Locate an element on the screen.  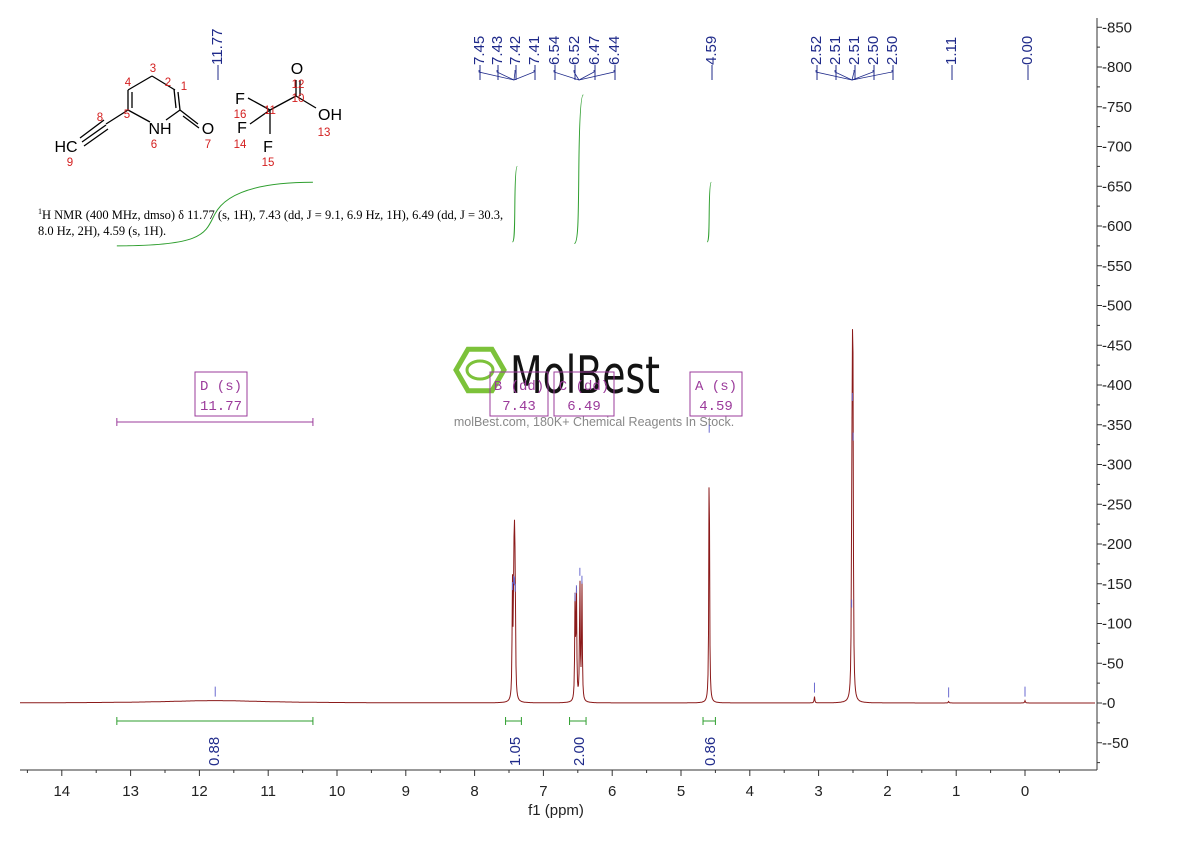
x-tick-label: 1 is located at coordinates (956, 791).